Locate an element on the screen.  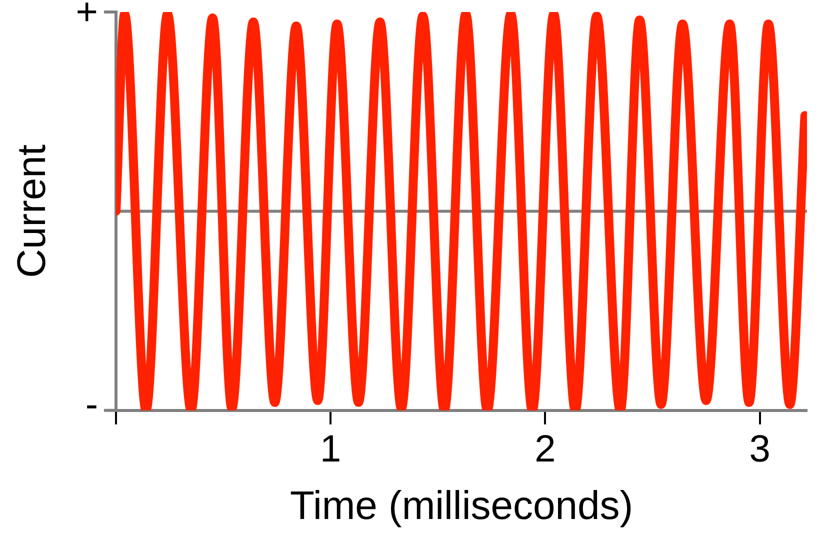
x-tick-label: 1 is located at coordinates (331, 449).